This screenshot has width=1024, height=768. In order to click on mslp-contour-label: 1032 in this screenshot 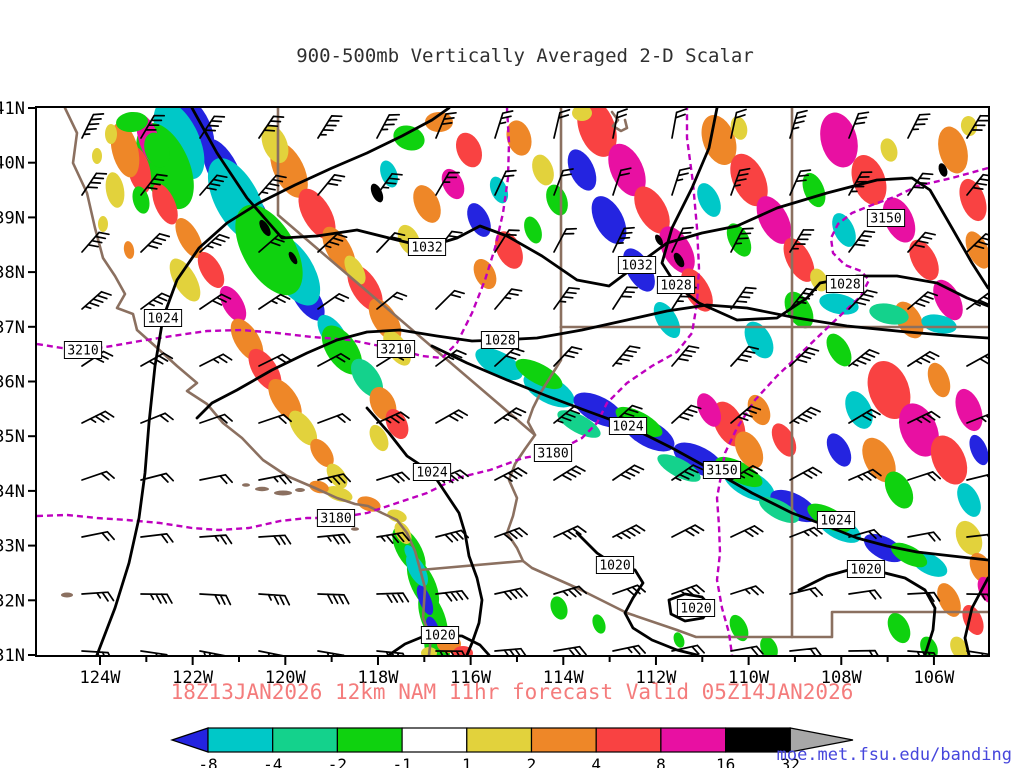, I will do `click(427, 247)`.